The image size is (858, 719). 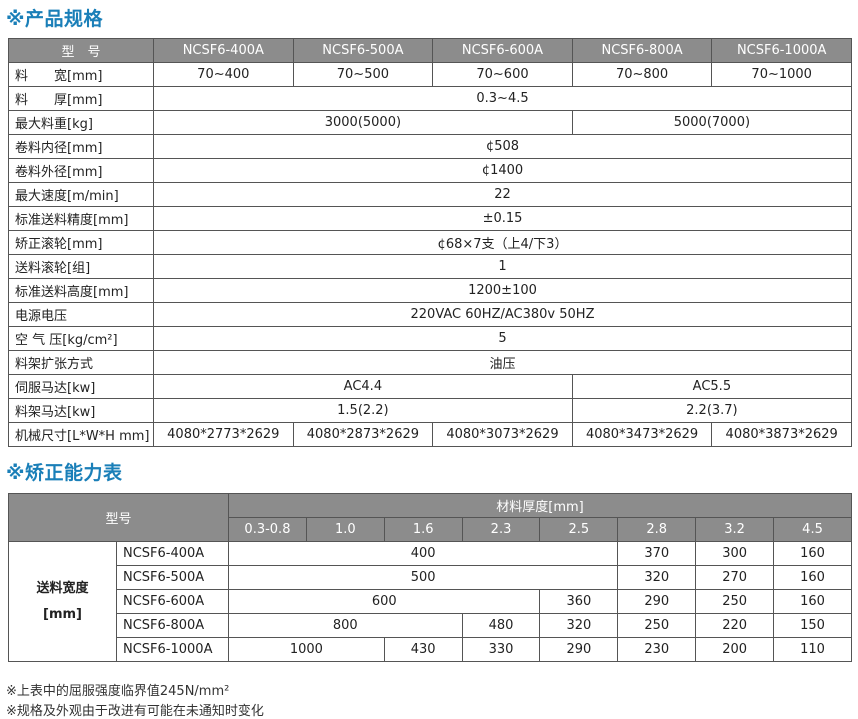 What do you see at coordinates (657, 649) in the screenshot?
I see `cell-value: 230` at bounding box center [657, 649].